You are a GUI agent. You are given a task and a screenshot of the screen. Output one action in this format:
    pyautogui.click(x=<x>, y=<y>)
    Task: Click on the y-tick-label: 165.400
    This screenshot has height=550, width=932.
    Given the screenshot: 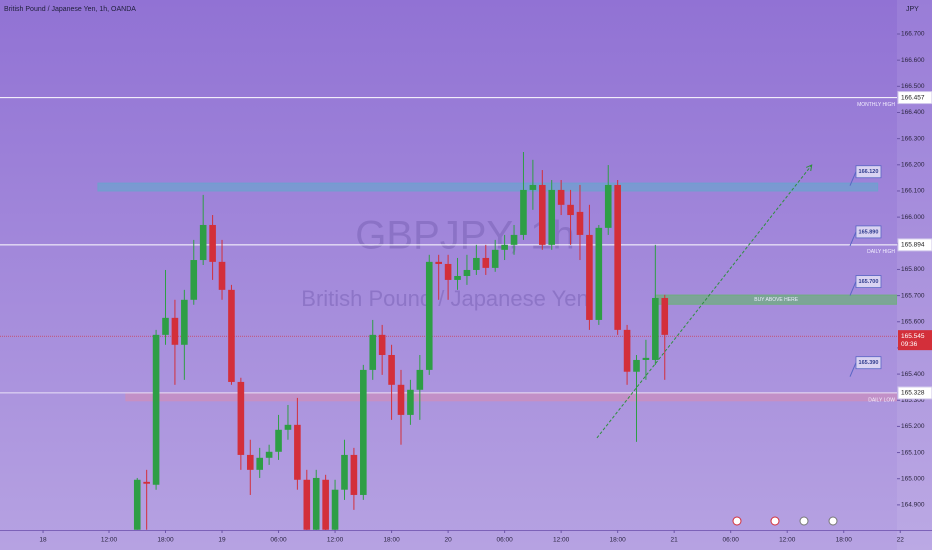 What is the action you would take?
    pyautogui.click(x=913, y=374)
    